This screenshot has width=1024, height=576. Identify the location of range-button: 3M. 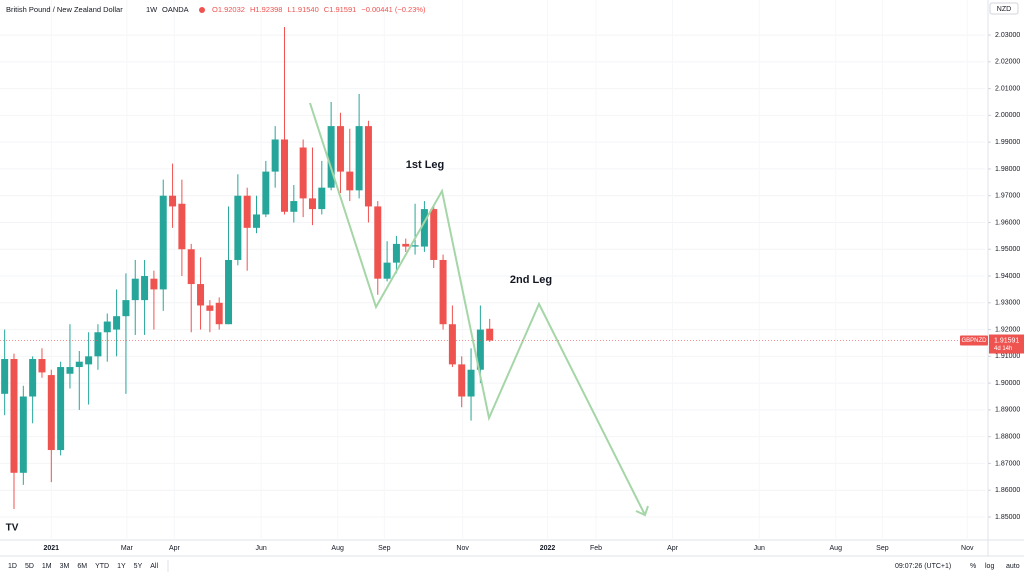
(65, 566).